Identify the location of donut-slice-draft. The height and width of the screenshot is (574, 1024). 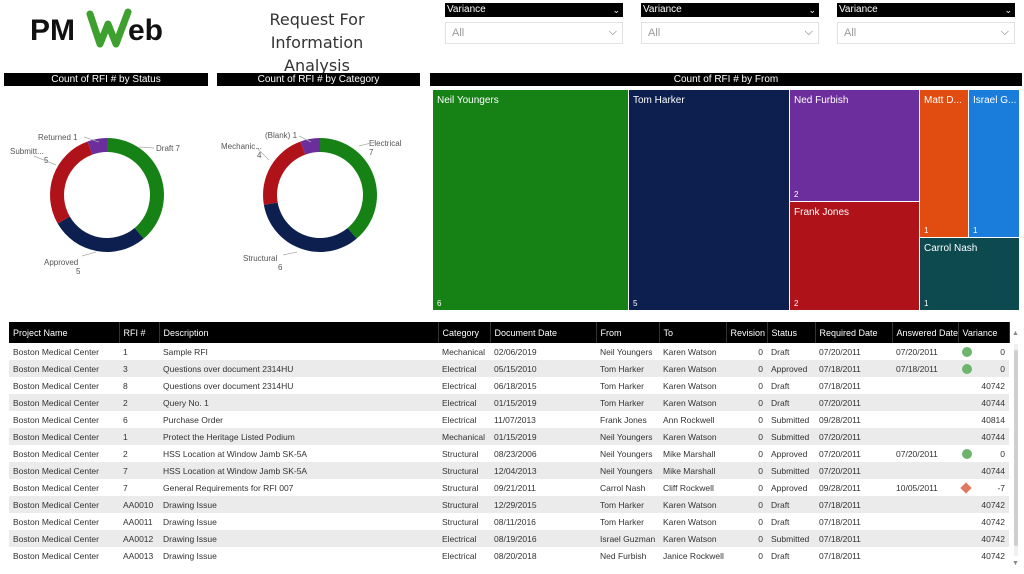
(135, 188).